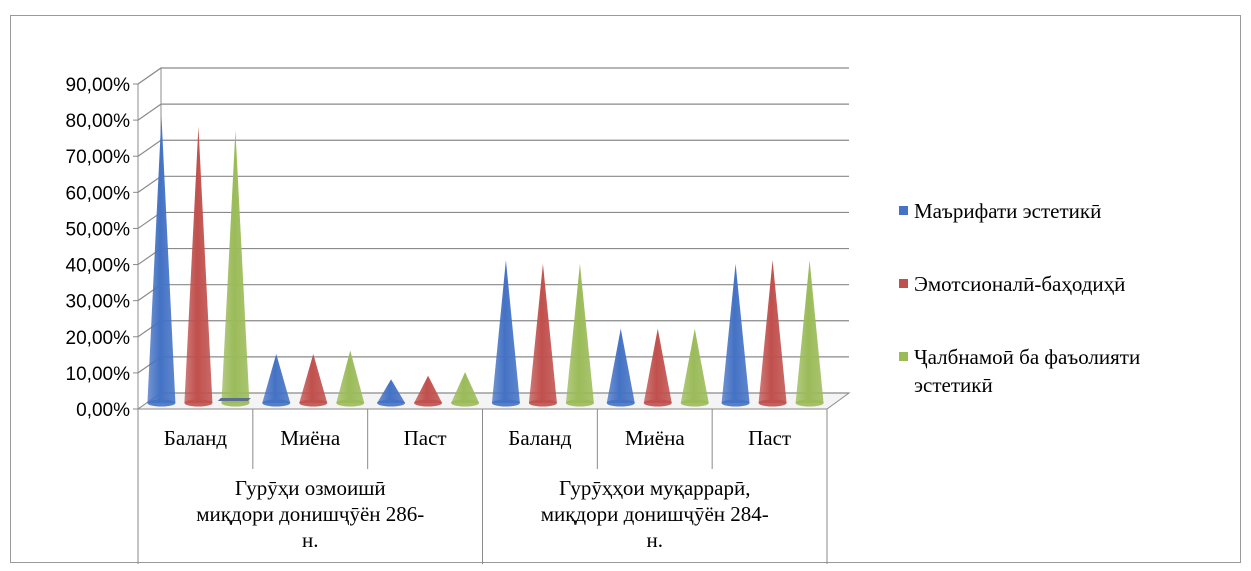 The width and height of the screenshot is (1251, 571). What do you see at coordinates (310, 514) in the screenshot?
I see `group-label: миқдори донишҷӯён 286-` at bounding box center [310, 514].